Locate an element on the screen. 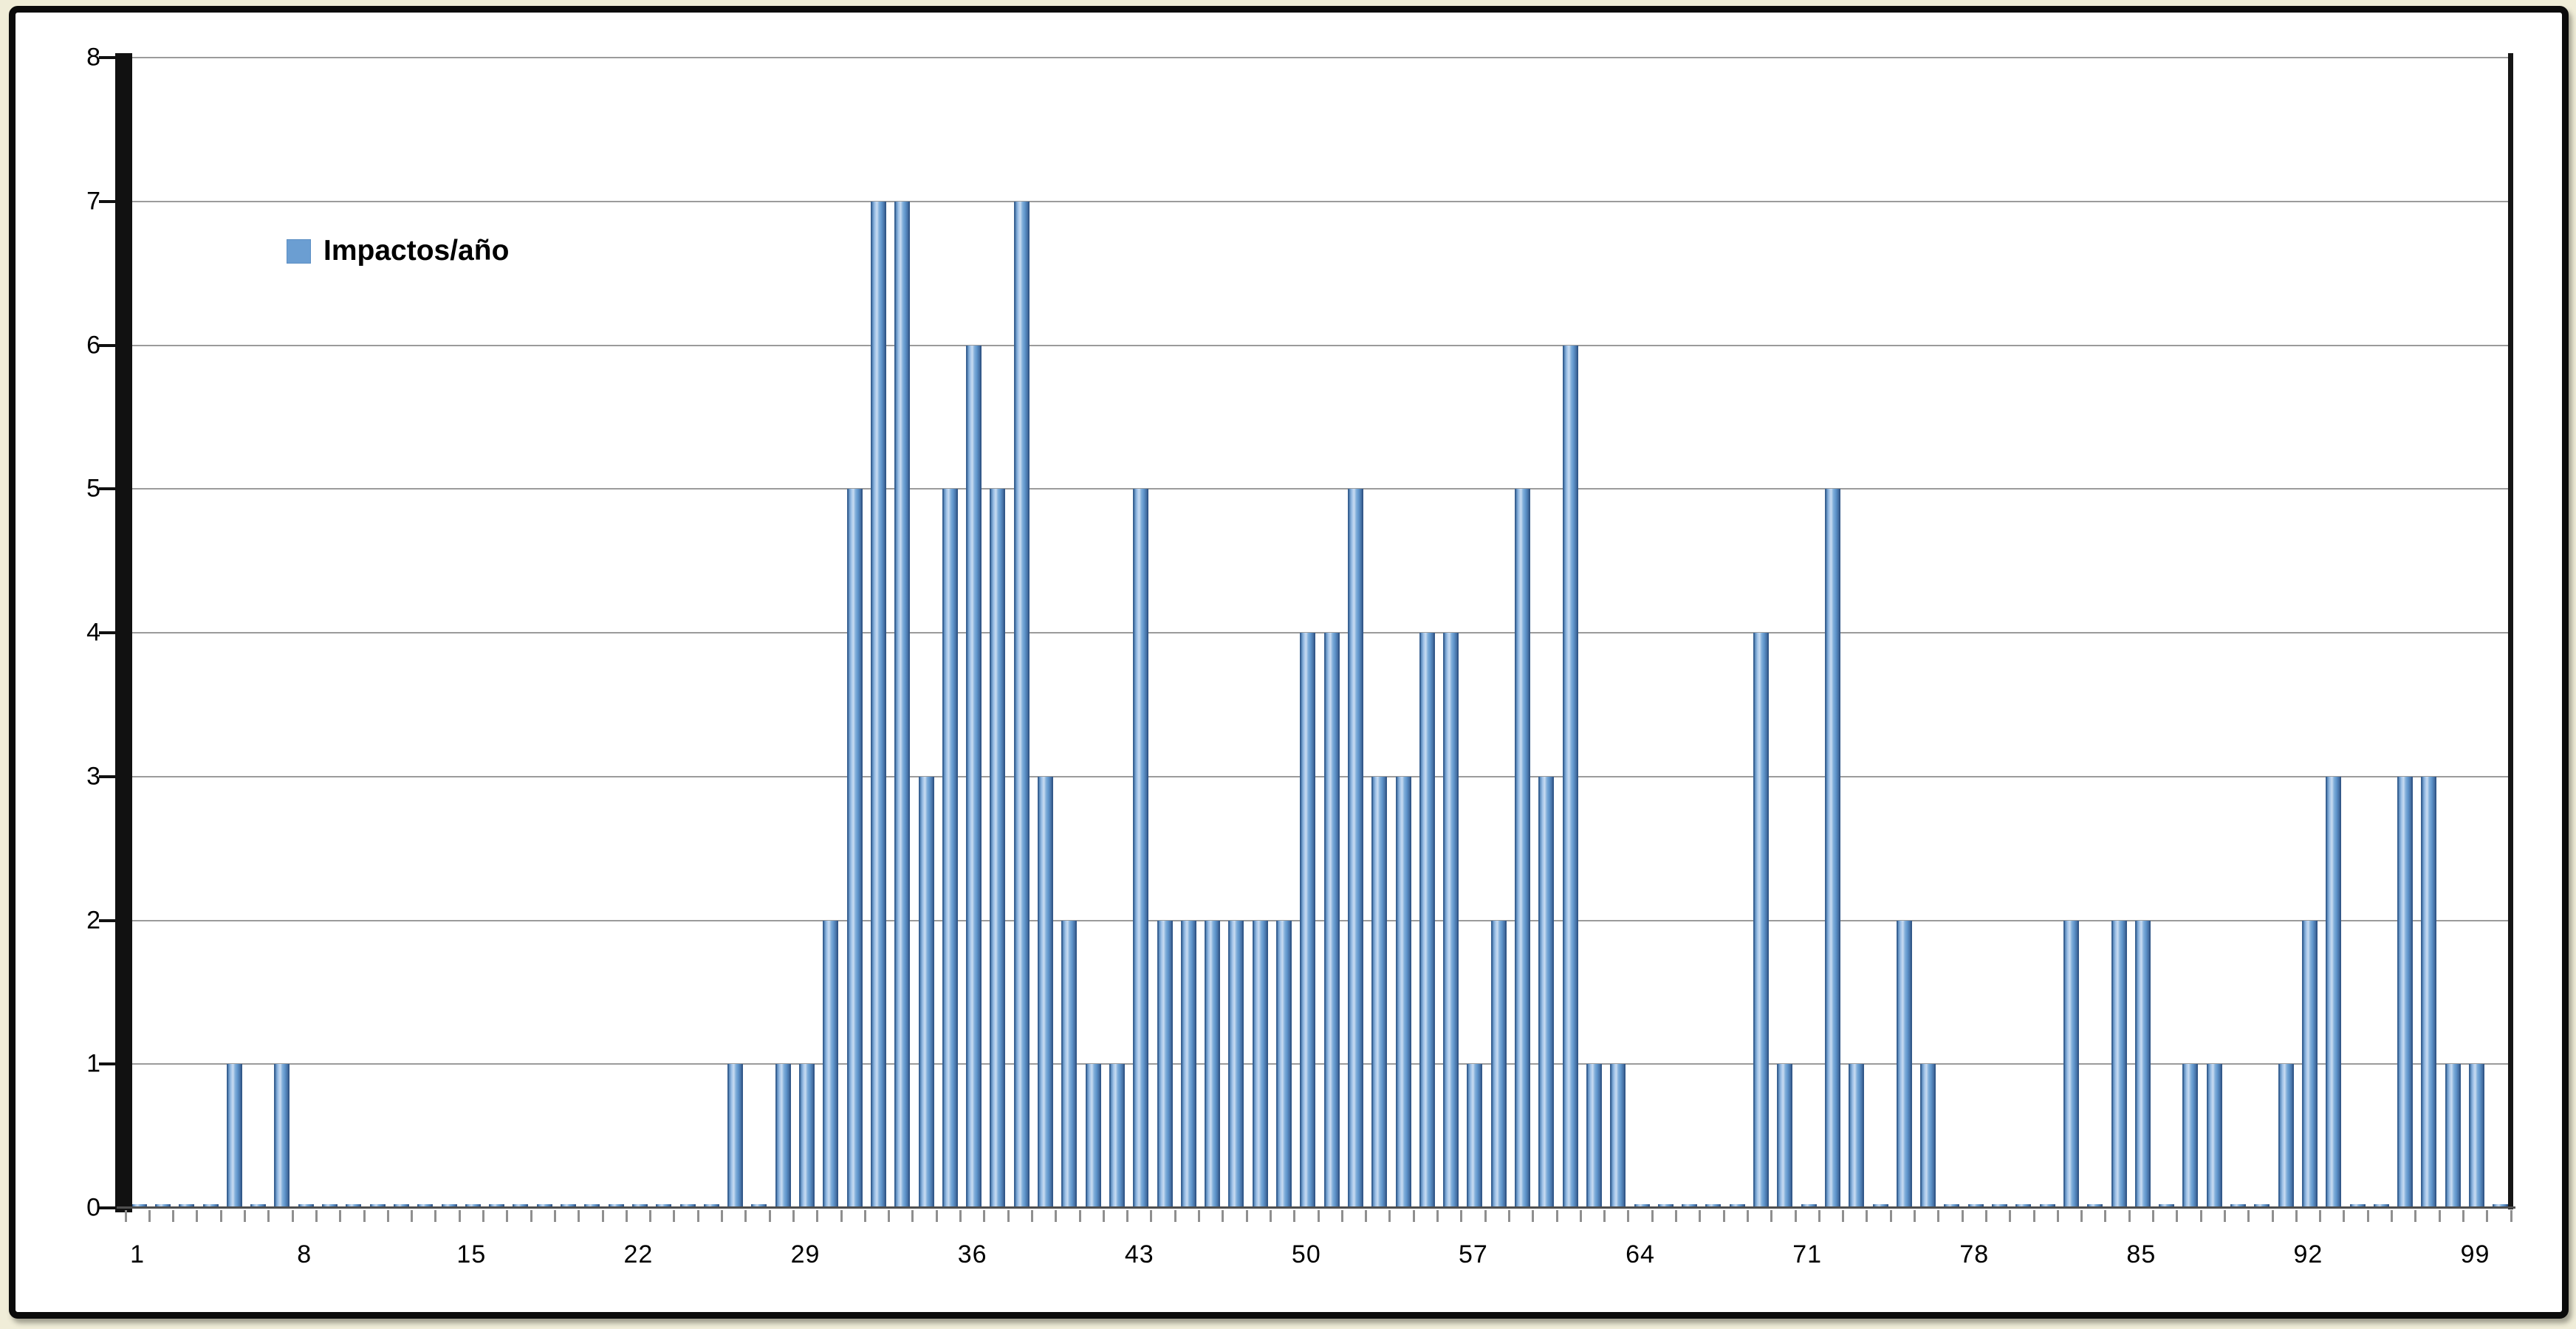 This screenshot has height=1329, width=2576. x-tick-label: 85 is located at coordinates (2141, 1254).